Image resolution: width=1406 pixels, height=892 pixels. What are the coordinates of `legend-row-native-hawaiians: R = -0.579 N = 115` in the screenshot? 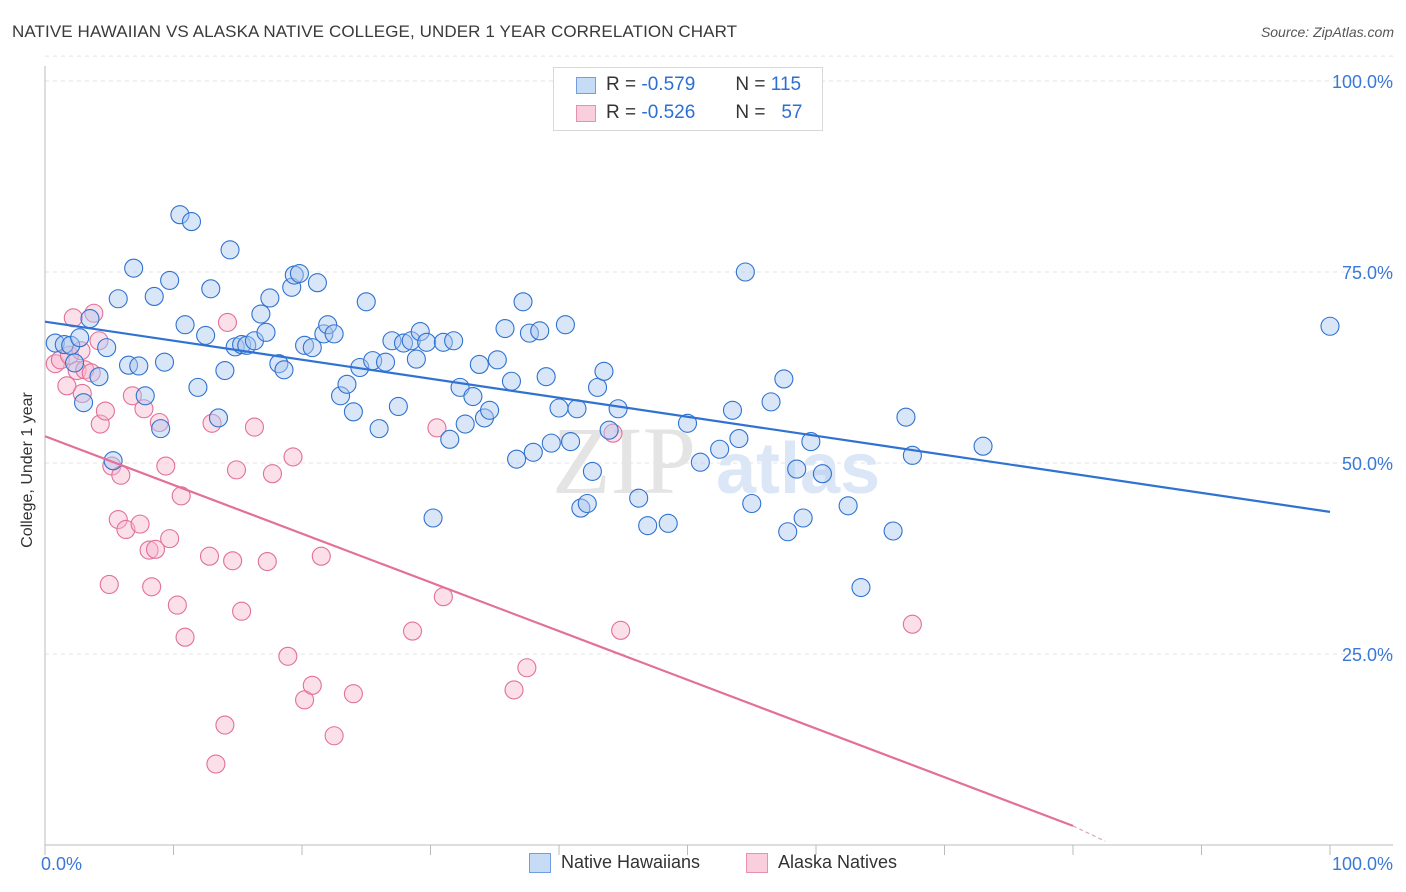 It's located at (688, 85).